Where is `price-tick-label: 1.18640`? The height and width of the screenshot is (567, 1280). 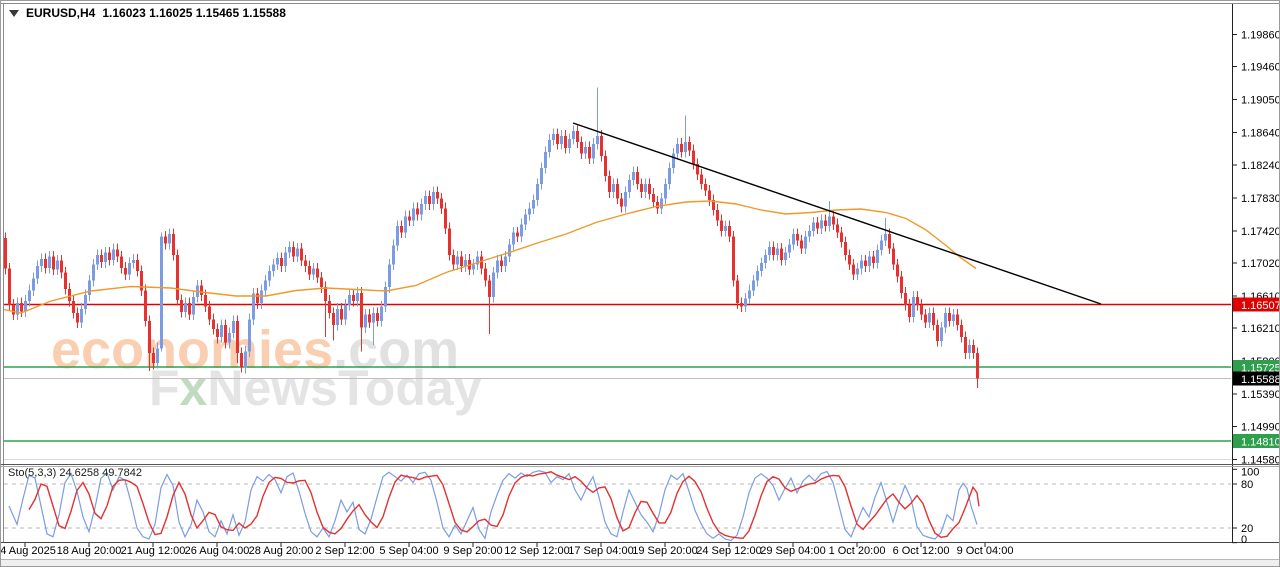 price-tick-label: 1.18640 is located at coordinates (1260, 134).